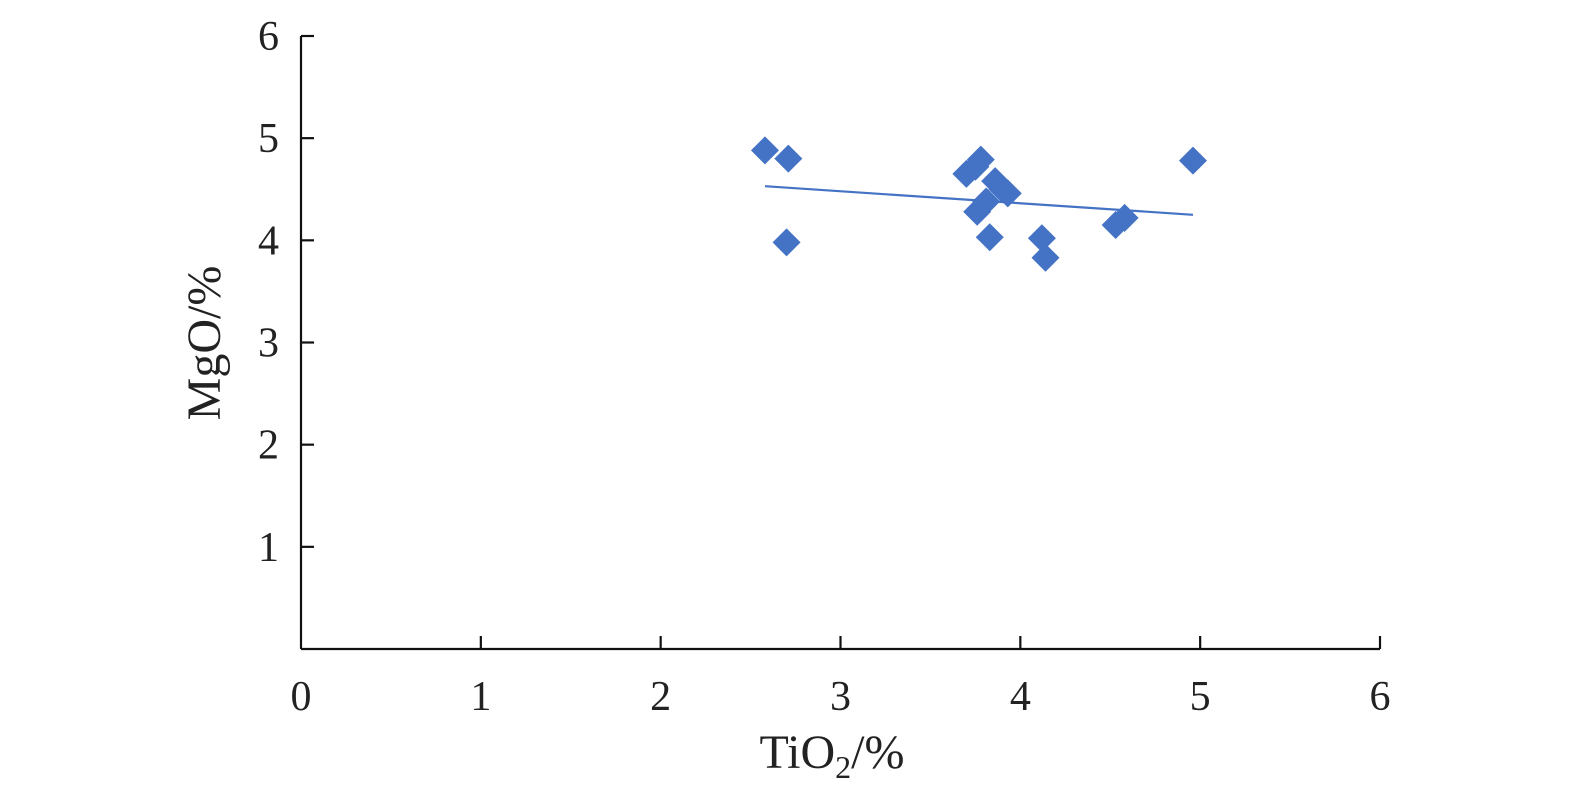  What do you see at coordinates (268, 344) in the screenshot?
I see `y-tick-label: 3` at bounding box center [268, 344].